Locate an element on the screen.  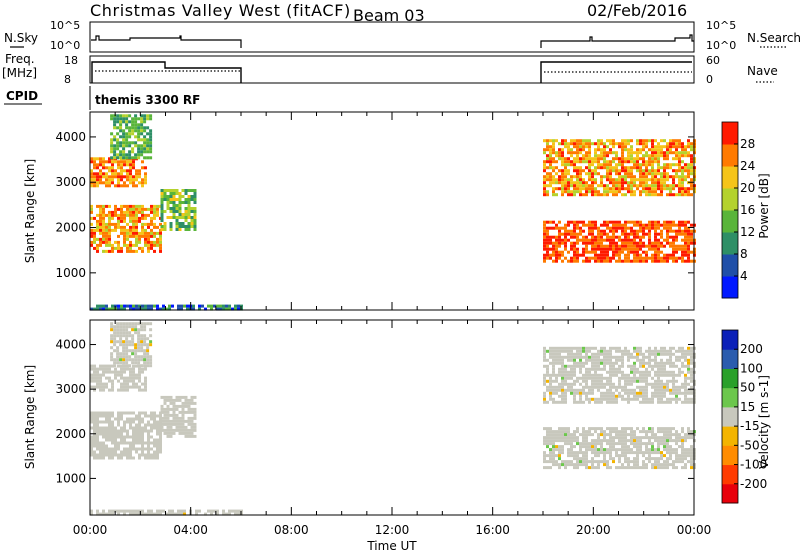
colorbar-swatch is located at coordinates (730, 436).